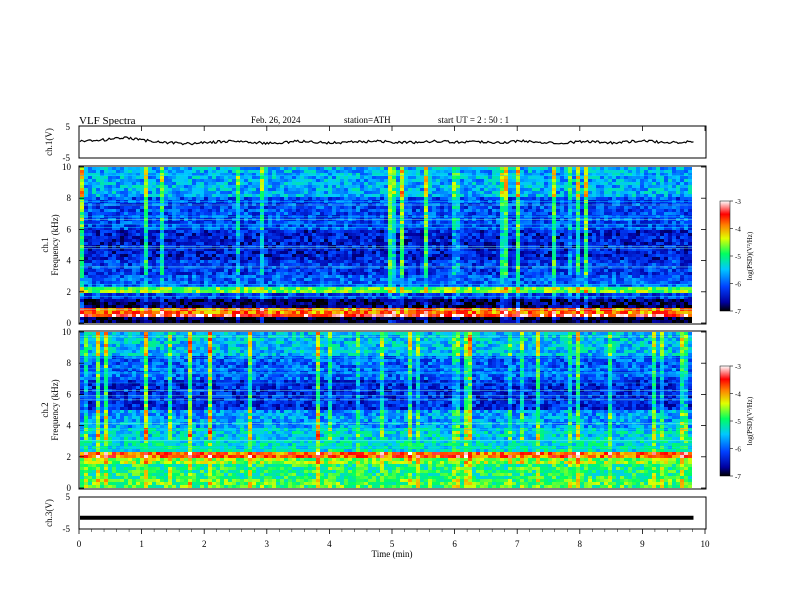 This screenshot has height=612, width=792. I want to click on ch1-ylabel: ch.1(V), so click(49, 142).